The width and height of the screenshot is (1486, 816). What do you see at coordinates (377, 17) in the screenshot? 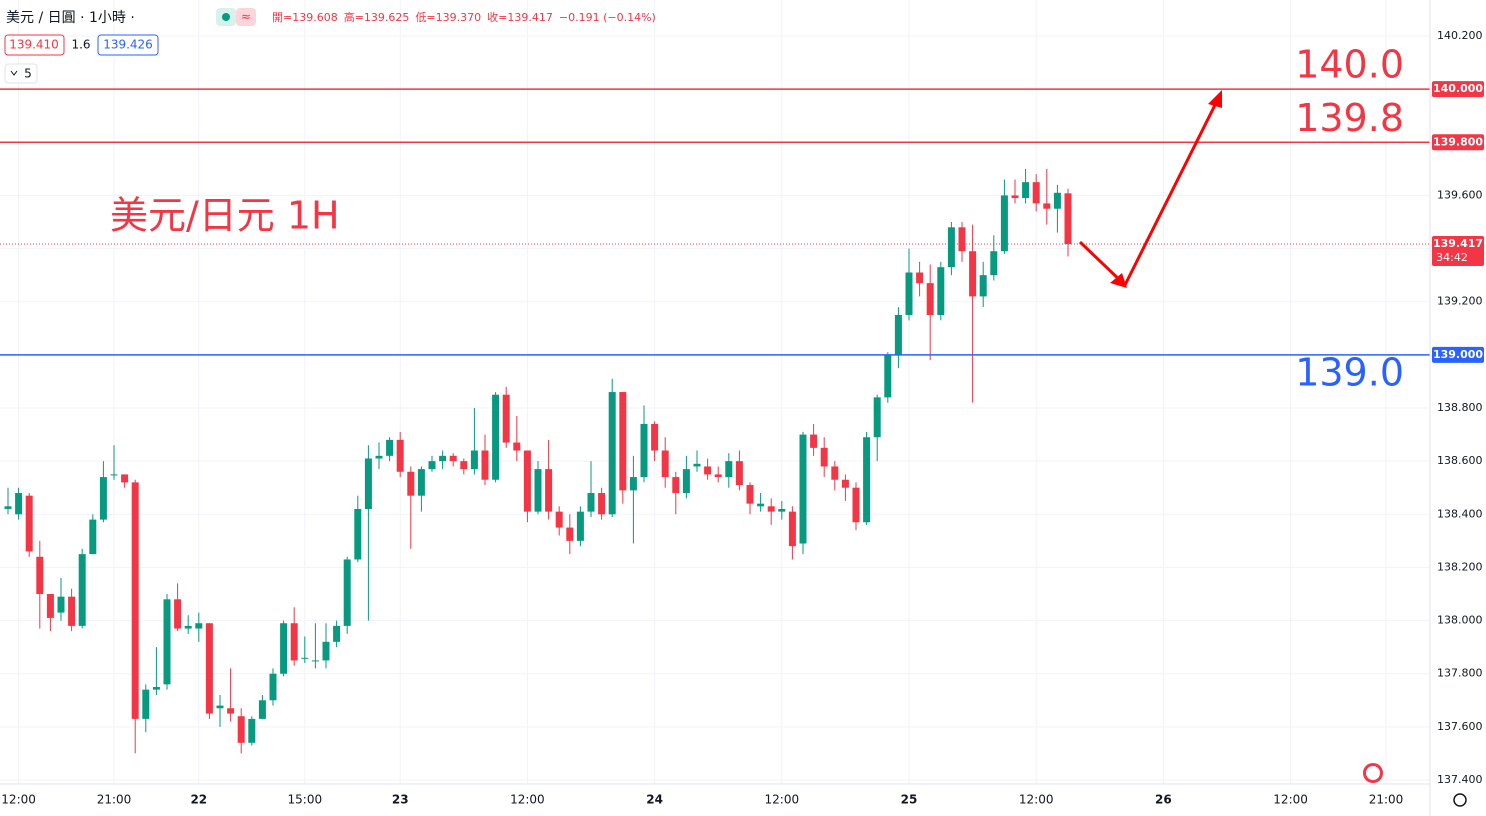
I see `ohlc-value: 高=139.625` at bounding box center [377, 17].